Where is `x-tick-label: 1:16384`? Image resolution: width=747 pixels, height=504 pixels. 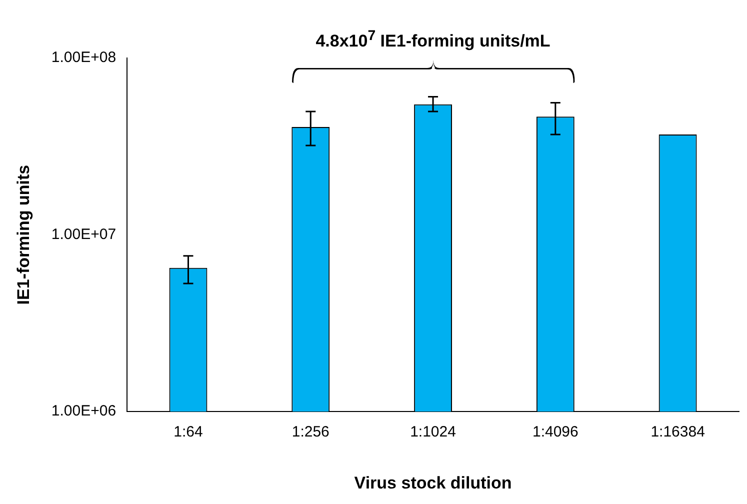 x-tick-label: 1:16384 is located at coordinates (677, 432).